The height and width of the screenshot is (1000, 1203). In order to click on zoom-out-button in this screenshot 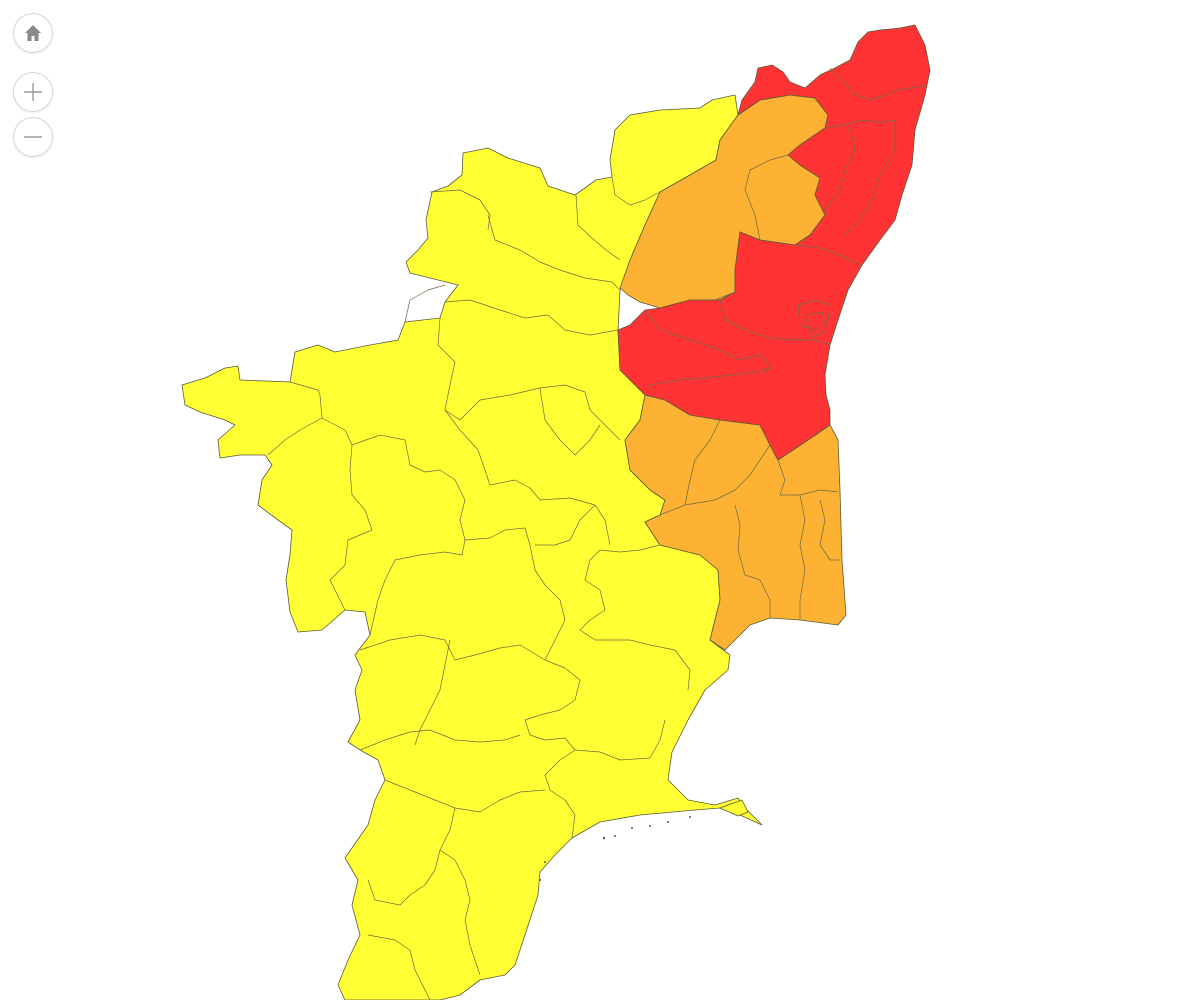, I will do `click(33, 137)`.